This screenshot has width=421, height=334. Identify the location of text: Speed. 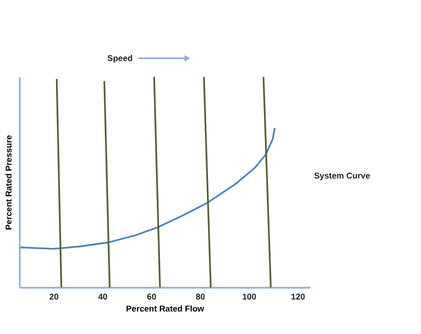
(120, 57).